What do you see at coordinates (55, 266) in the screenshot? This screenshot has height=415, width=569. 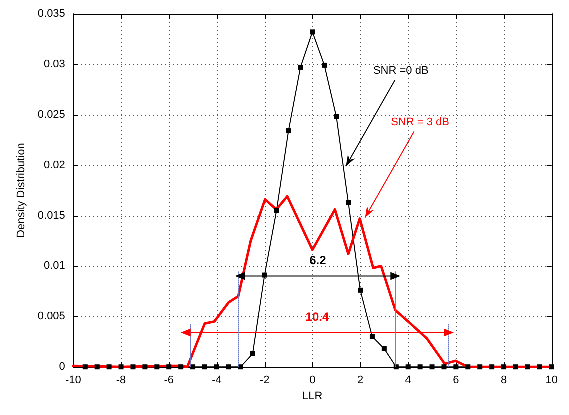 I see `y-tick-label: 0.01` at bounding box center [55, 266].